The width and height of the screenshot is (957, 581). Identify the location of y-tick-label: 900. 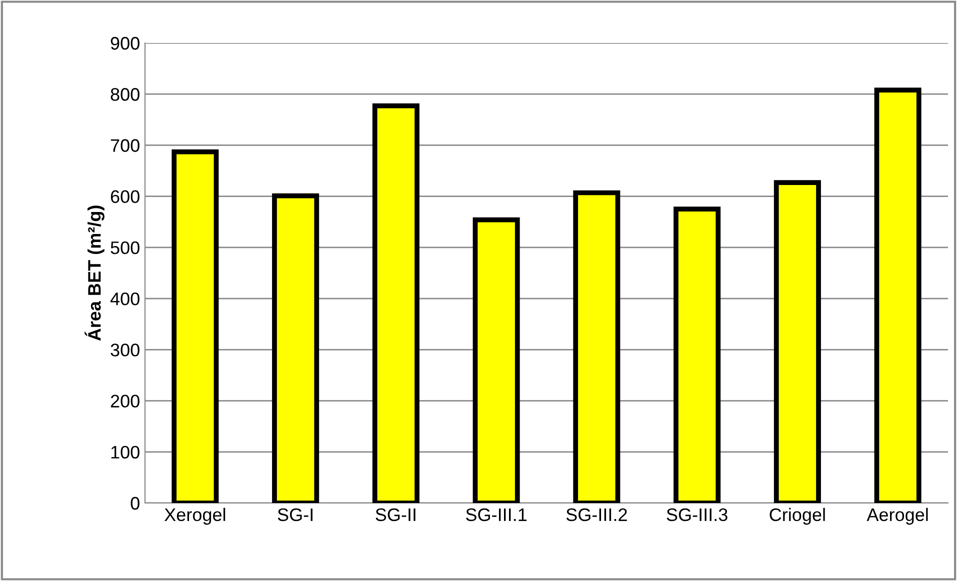
(125, 43).